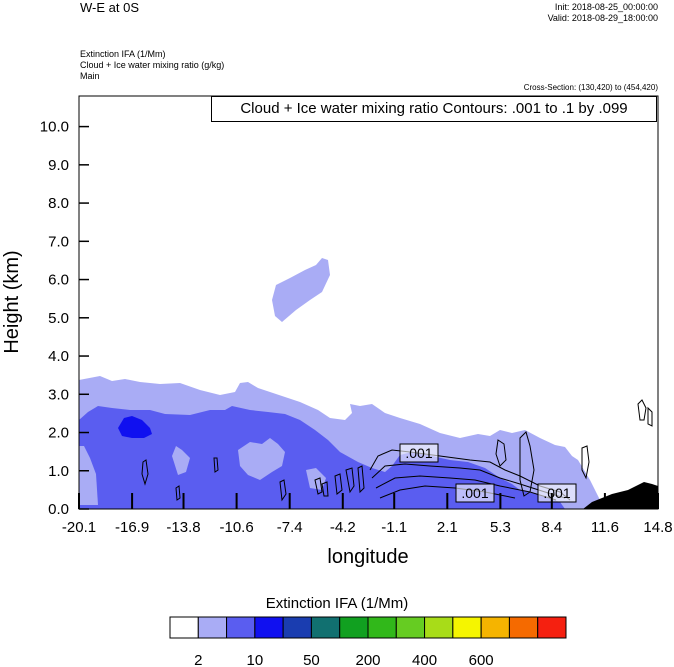  I want to click on y-tick-label: 1.0, so click(58, 471).